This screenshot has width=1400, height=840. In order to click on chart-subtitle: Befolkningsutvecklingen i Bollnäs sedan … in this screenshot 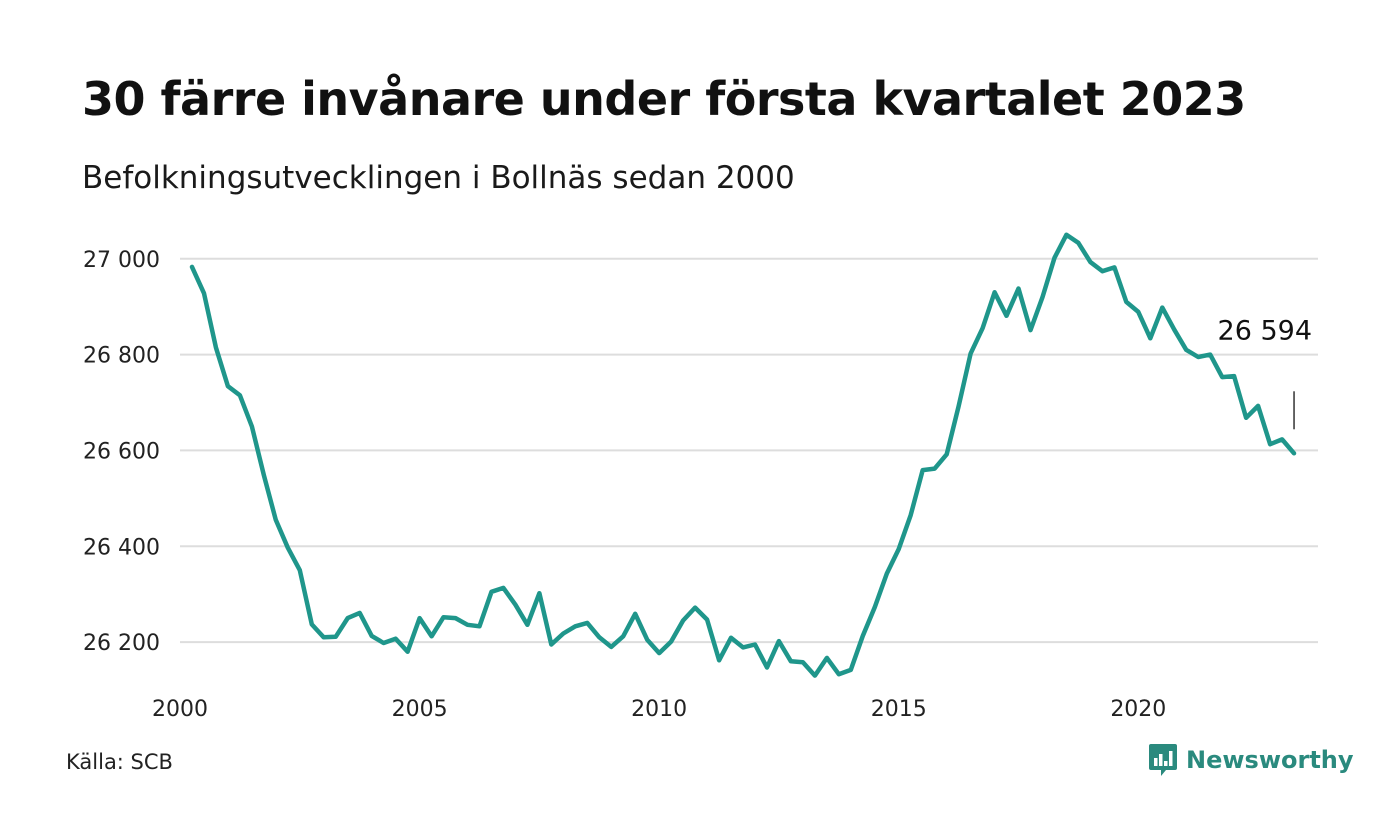, I will do `click(438, 178)`.